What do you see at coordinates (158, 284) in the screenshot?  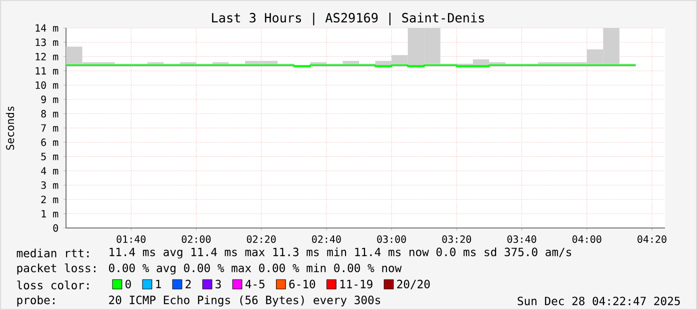 I see `legend-label: 1` at bounding box center [158, 284].